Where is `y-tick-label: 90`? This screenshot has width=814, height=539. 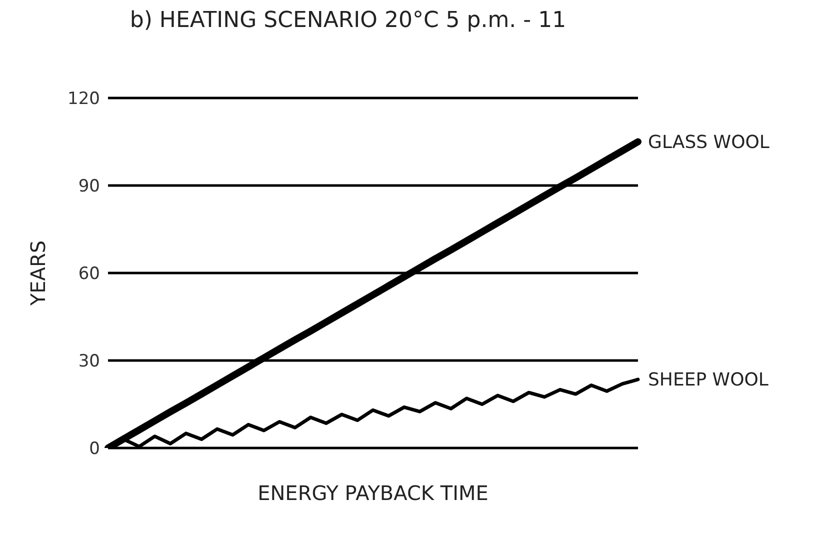
y-tick-label: 90 is located at coordinates (89, 186).